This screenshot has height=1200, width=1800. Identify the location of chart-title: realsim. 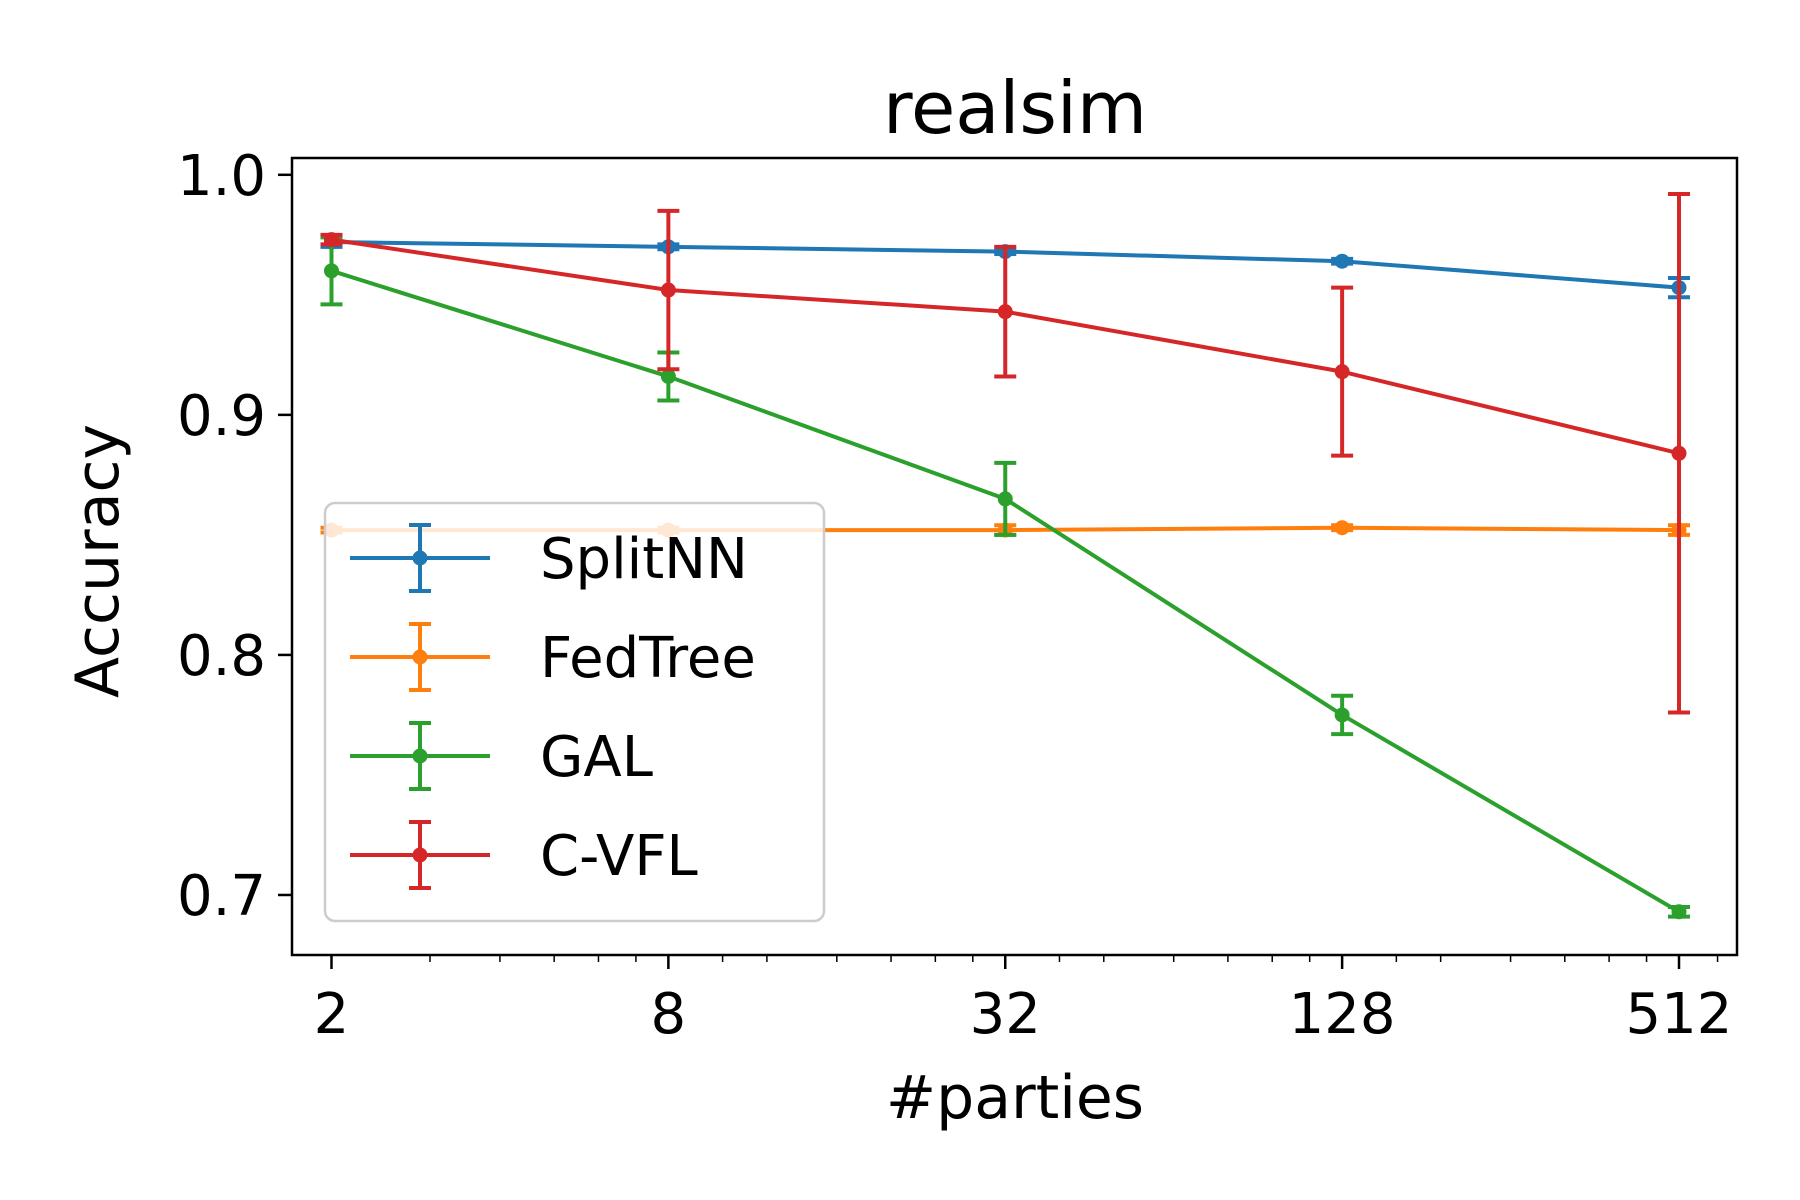
(1015, 108).